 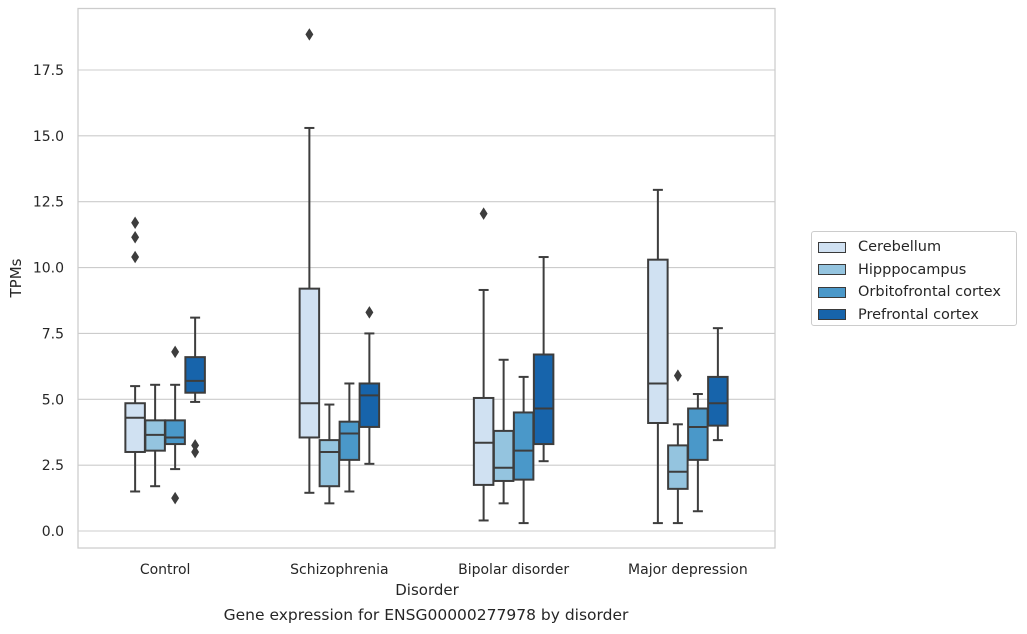 What do you see at coordinates (48, 301) in the screenshot?
I see `y-tick-labels: 0.0 2.5 5.0 7.5 10.0 12.5 15.0 17.5` at bounding box center [48, 301].